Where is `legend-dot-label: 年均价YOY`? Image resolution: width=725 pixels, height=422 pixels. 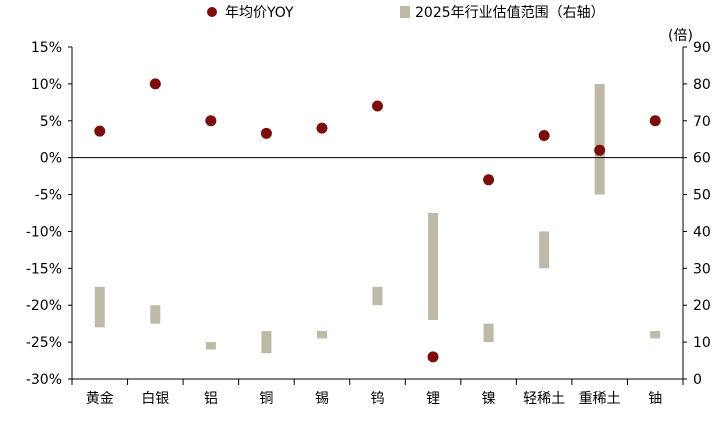 legend-dot-label: 年均价YOY is located at coordinates (259, 13).